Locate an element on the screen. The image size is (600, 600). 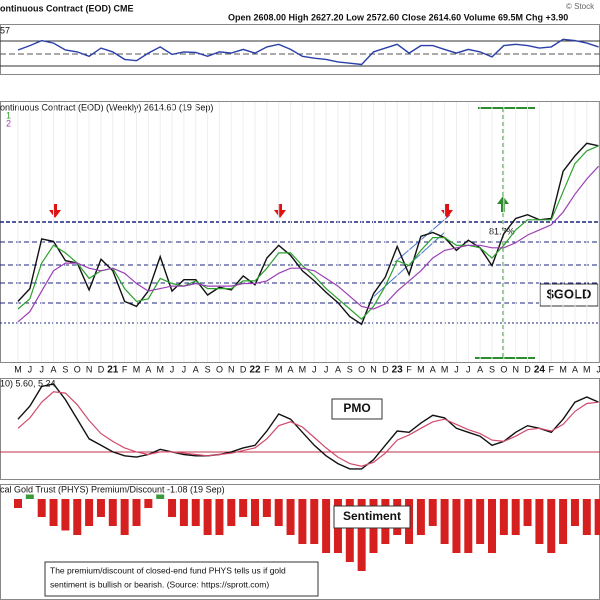
sentiment-box is located at coordinates (372, 517).